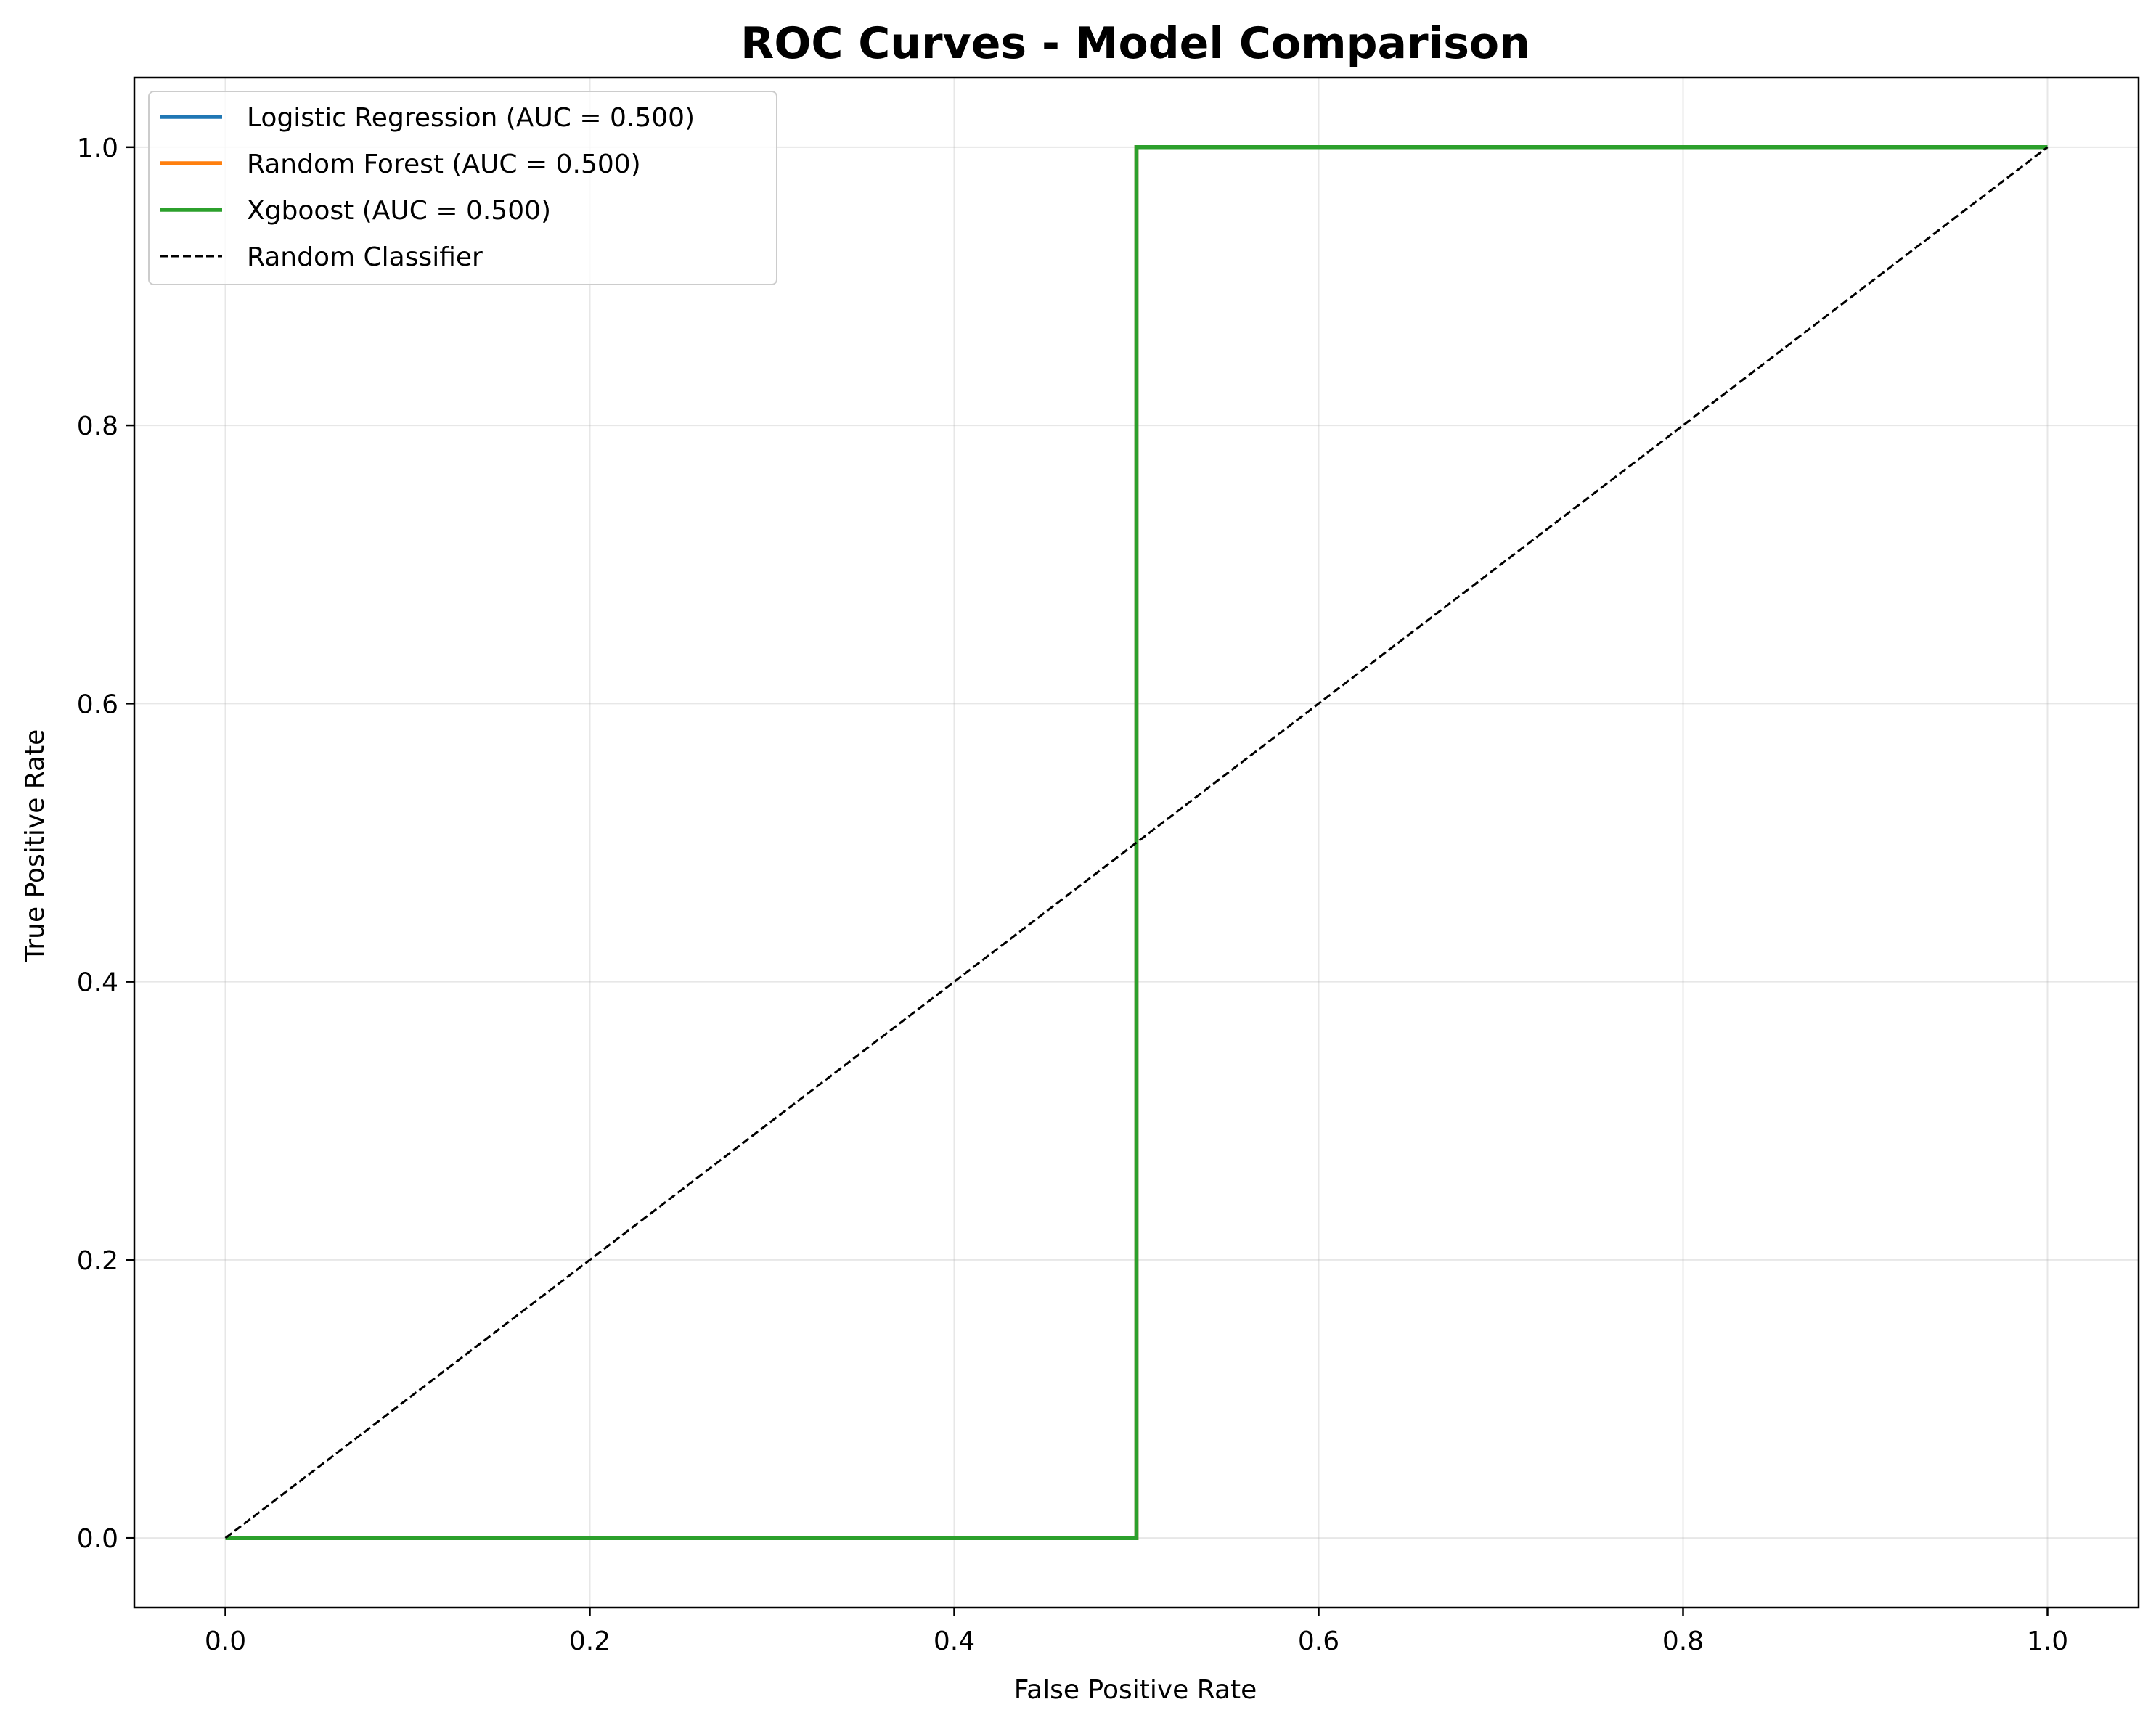 The height and width of the screenshot is (1723, 2156). What do you see at coordinates (444, 164) in the screenshot?
I see `legend-label: Random Forest (AUC = 0.500)` at bounding box center [444, 164].